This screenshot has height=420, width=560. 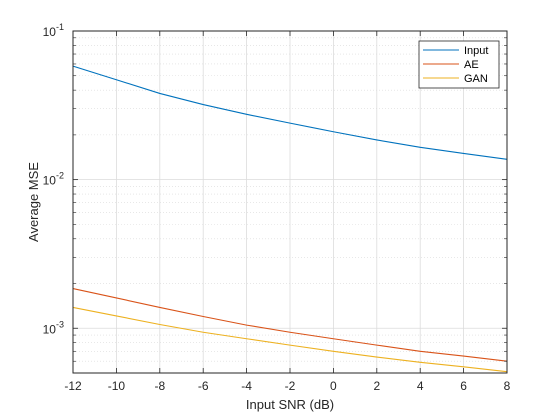 I want to click on x-tick-label: 8, so click(x=507, y=386).